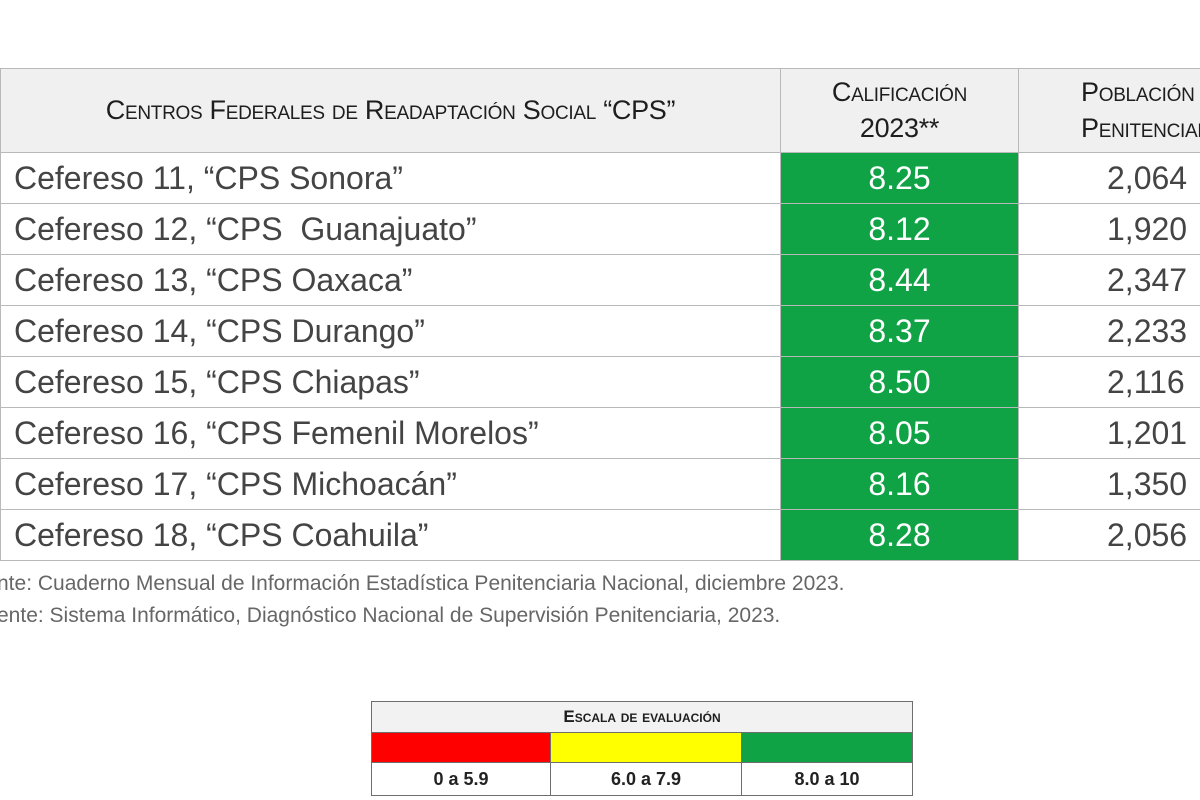 Image resolution: width=1200 pixels, height=800 pixels. I want to click on header-pop-line2: Penitenciaria, so click(1140, 127).